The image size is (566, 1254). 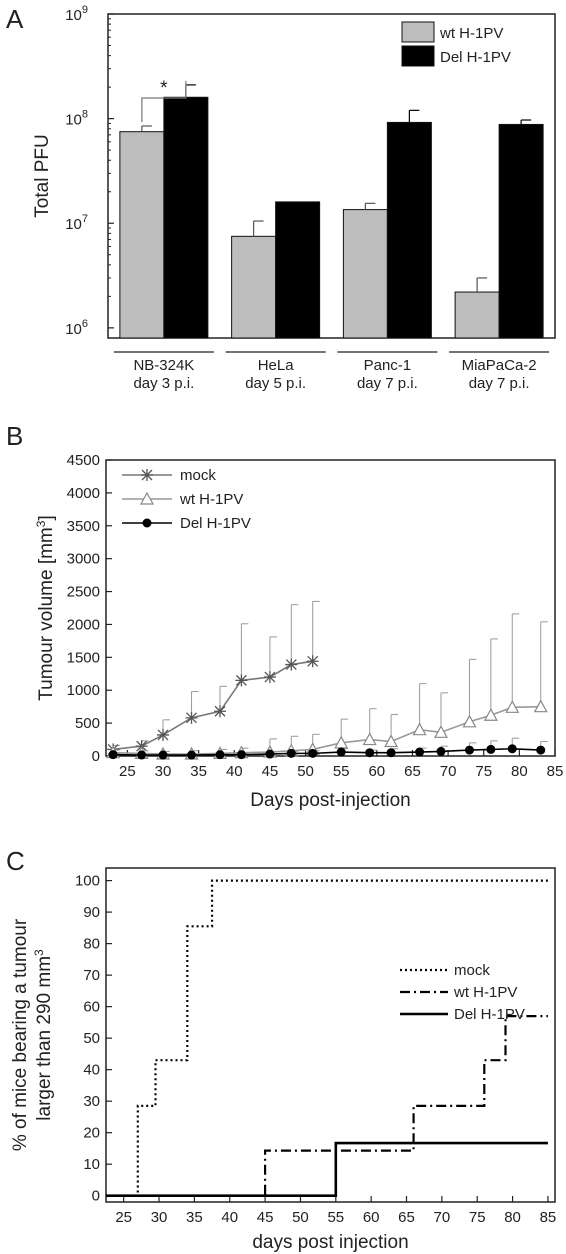 What do you see at coordinates (512, 1217) in the screenshot?
I see `x-tick-label-c-11: 80` at bounding box center [512, 1217].